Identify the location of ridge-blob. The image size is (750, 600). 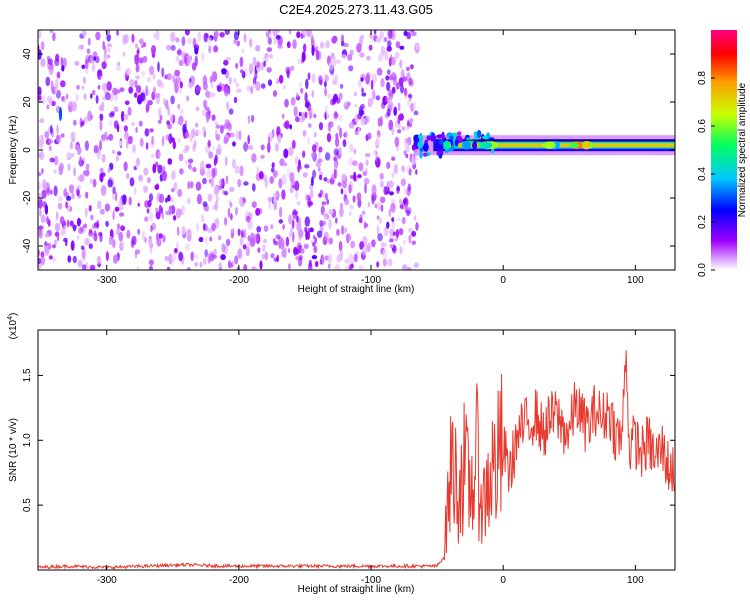
(493, 151).